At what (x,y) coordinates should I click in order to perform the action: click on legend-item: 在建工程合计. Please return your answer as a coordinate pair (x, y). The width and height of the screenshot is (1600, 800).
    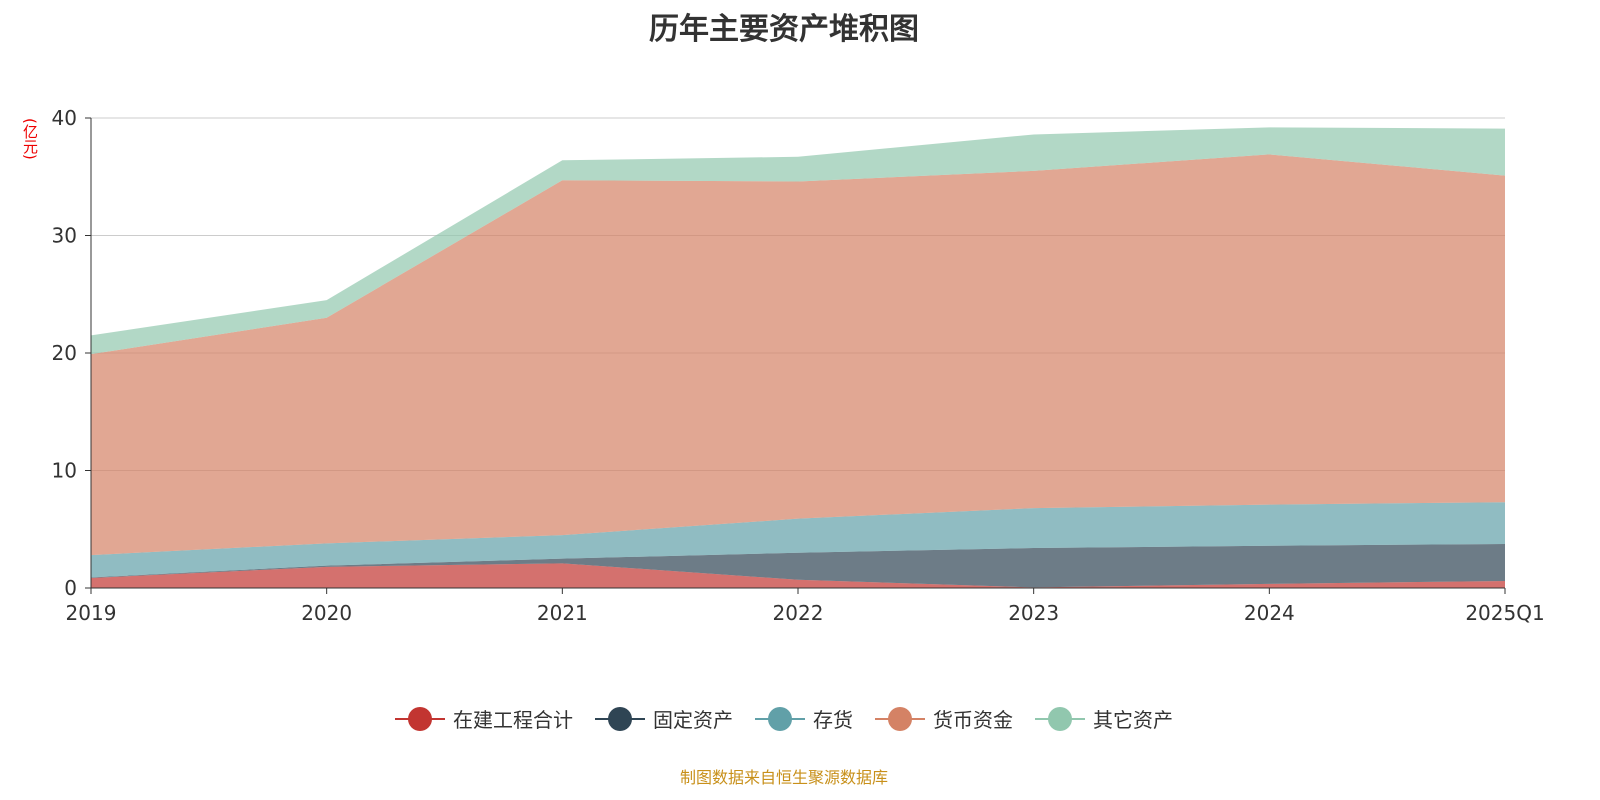
    Looking at the image, I should click on (484, 718).